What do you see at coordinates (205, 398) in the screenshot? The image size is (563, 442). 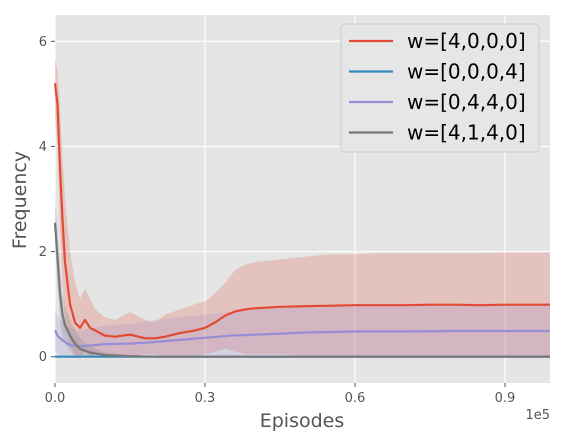 I see `x-tick-label: 0.3` at bounding box center [205, 398].